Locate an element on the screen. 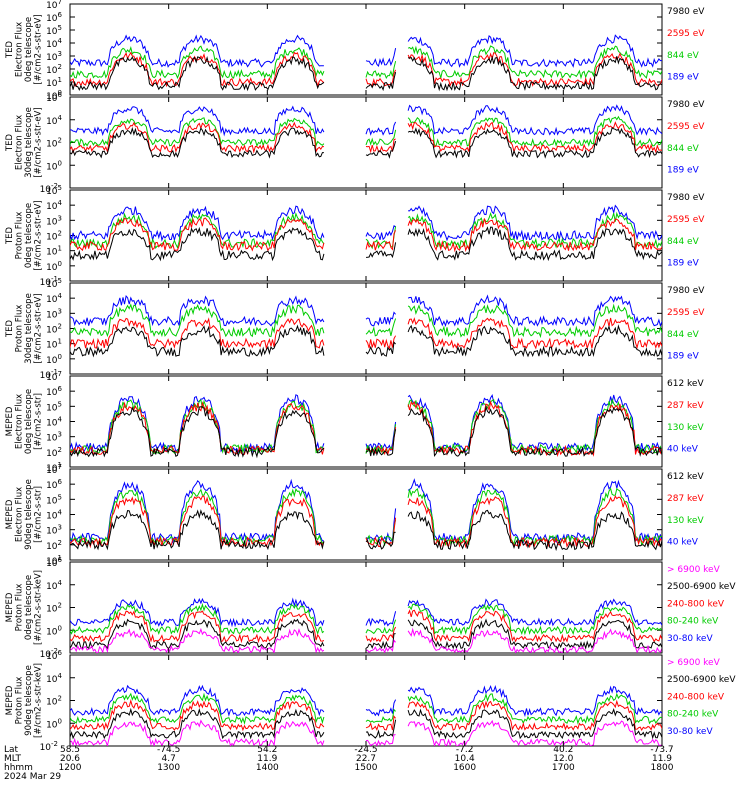  x-tick-label: 40.2 is located at coordinates (563, 750).